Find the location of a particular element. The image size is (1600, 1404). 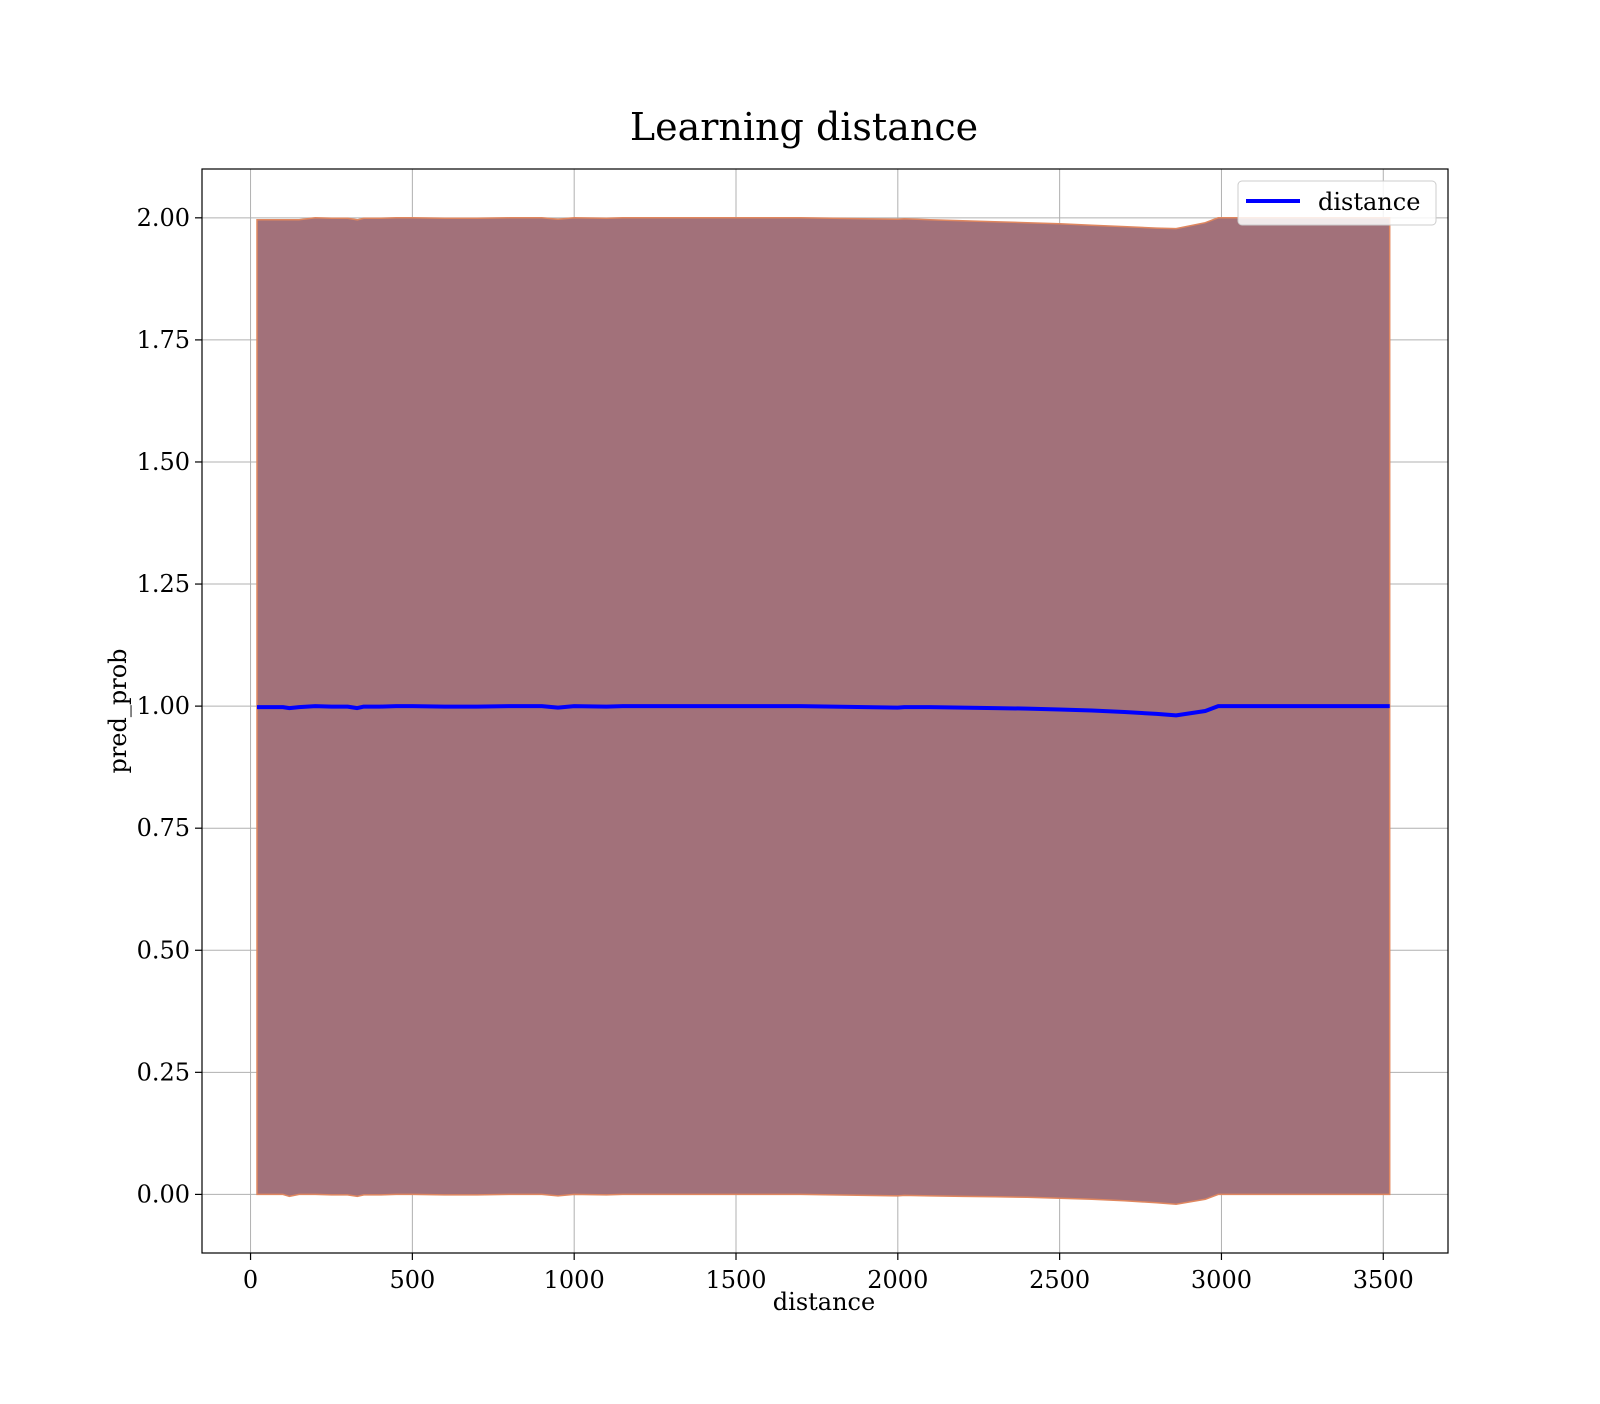

x-tick-label: 2000 is located at coordinates (897, 1280).